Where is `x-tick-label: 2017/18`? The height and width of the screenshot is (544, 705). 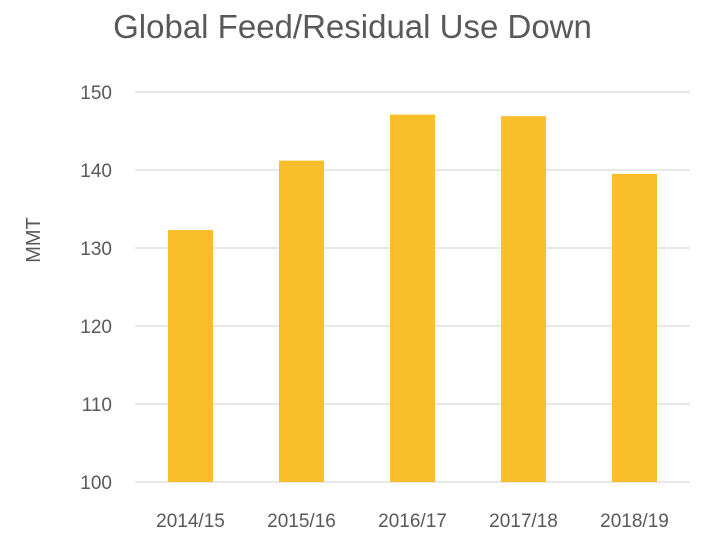
x-tick-label: 2017/18 is located at coordinates (523, 521).